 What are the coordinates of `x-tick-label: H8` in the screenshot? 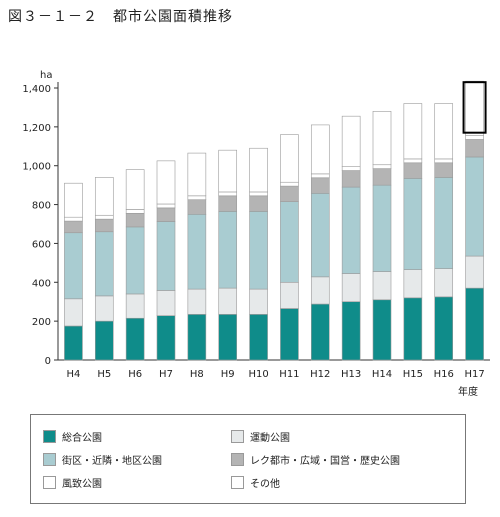 It's located at (197, 374).